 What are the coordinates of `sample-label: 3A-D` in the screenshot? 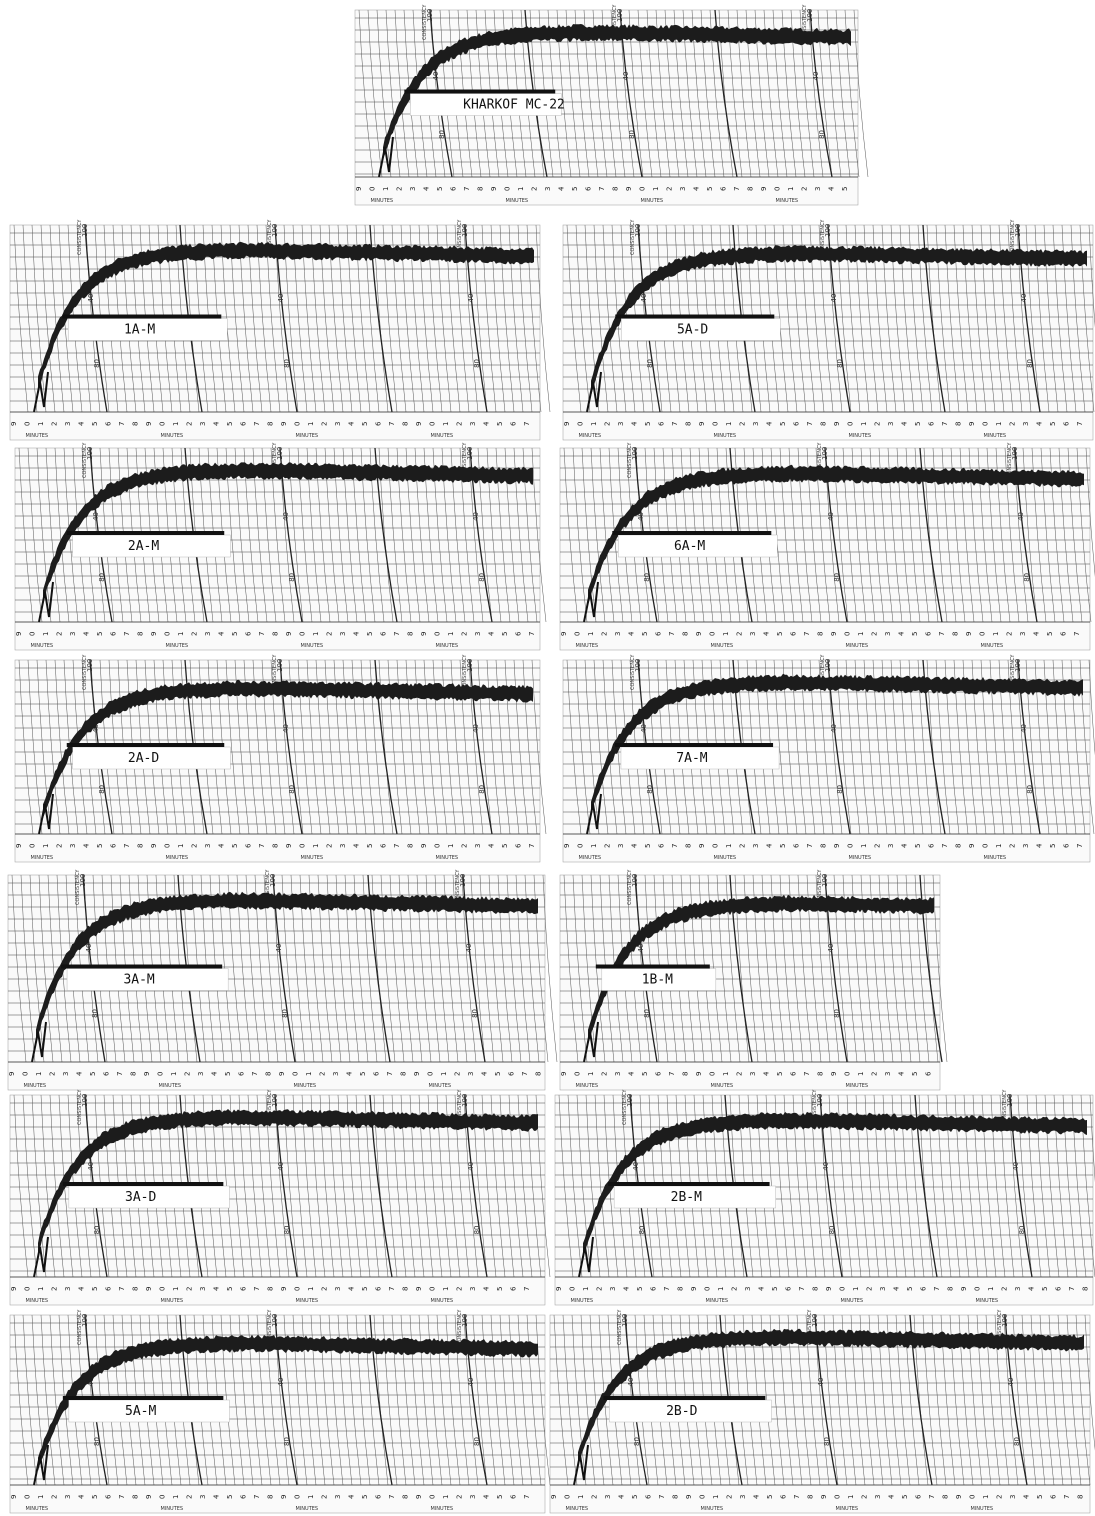 It's located at (140, 1197).